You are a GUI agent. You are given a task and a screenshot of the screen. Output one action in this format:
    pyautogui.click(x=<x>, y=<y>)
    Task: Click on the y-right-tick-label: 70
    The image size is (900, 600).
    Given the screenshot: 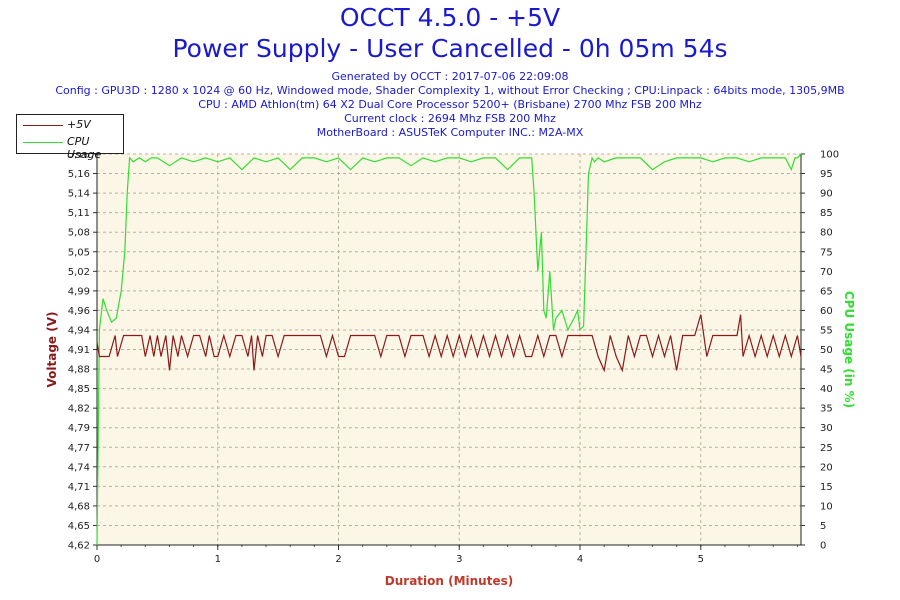 What is the action you would take?
    pyautogui.click(x=826, y=272)
    